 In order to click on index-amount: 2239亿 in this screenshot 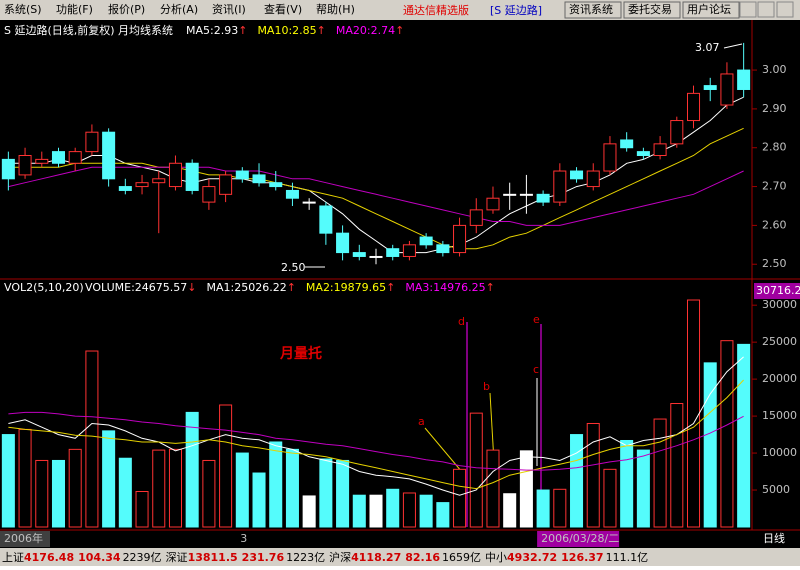, I will do `click(142, 557)`.